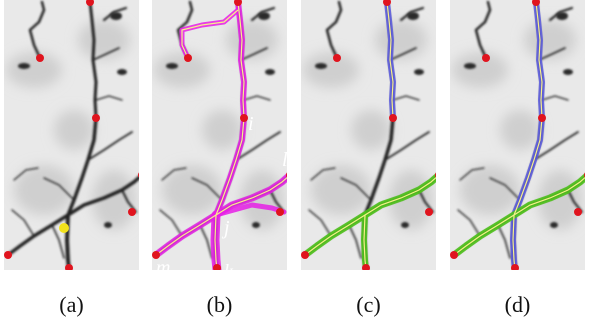 The height and width of the screenshot is (325, 591). What do you see at coordinates (219, 304) in the screenshot?
I see `caption-b: (b)` at bounding box center [219, 304].